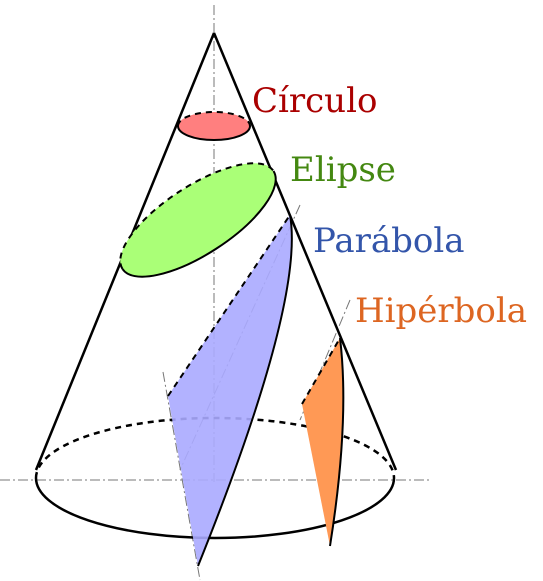 The image size is (543, 581). Describe the element at coordinates (321, 371) in the screenshot. I see `hyperbola-back` at that location.